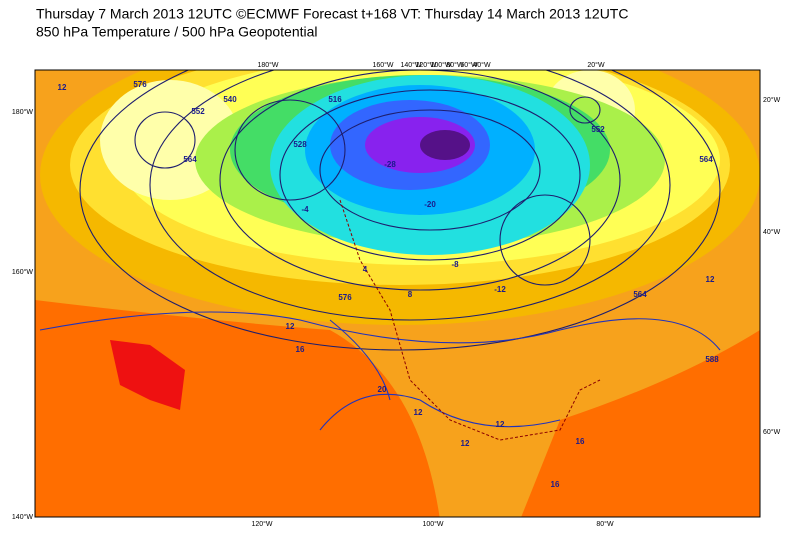 The image size is (792, 540). Describe the element at coordinates (22, 517) in the screenshot. I see `lat-label: 140°W` at that location.